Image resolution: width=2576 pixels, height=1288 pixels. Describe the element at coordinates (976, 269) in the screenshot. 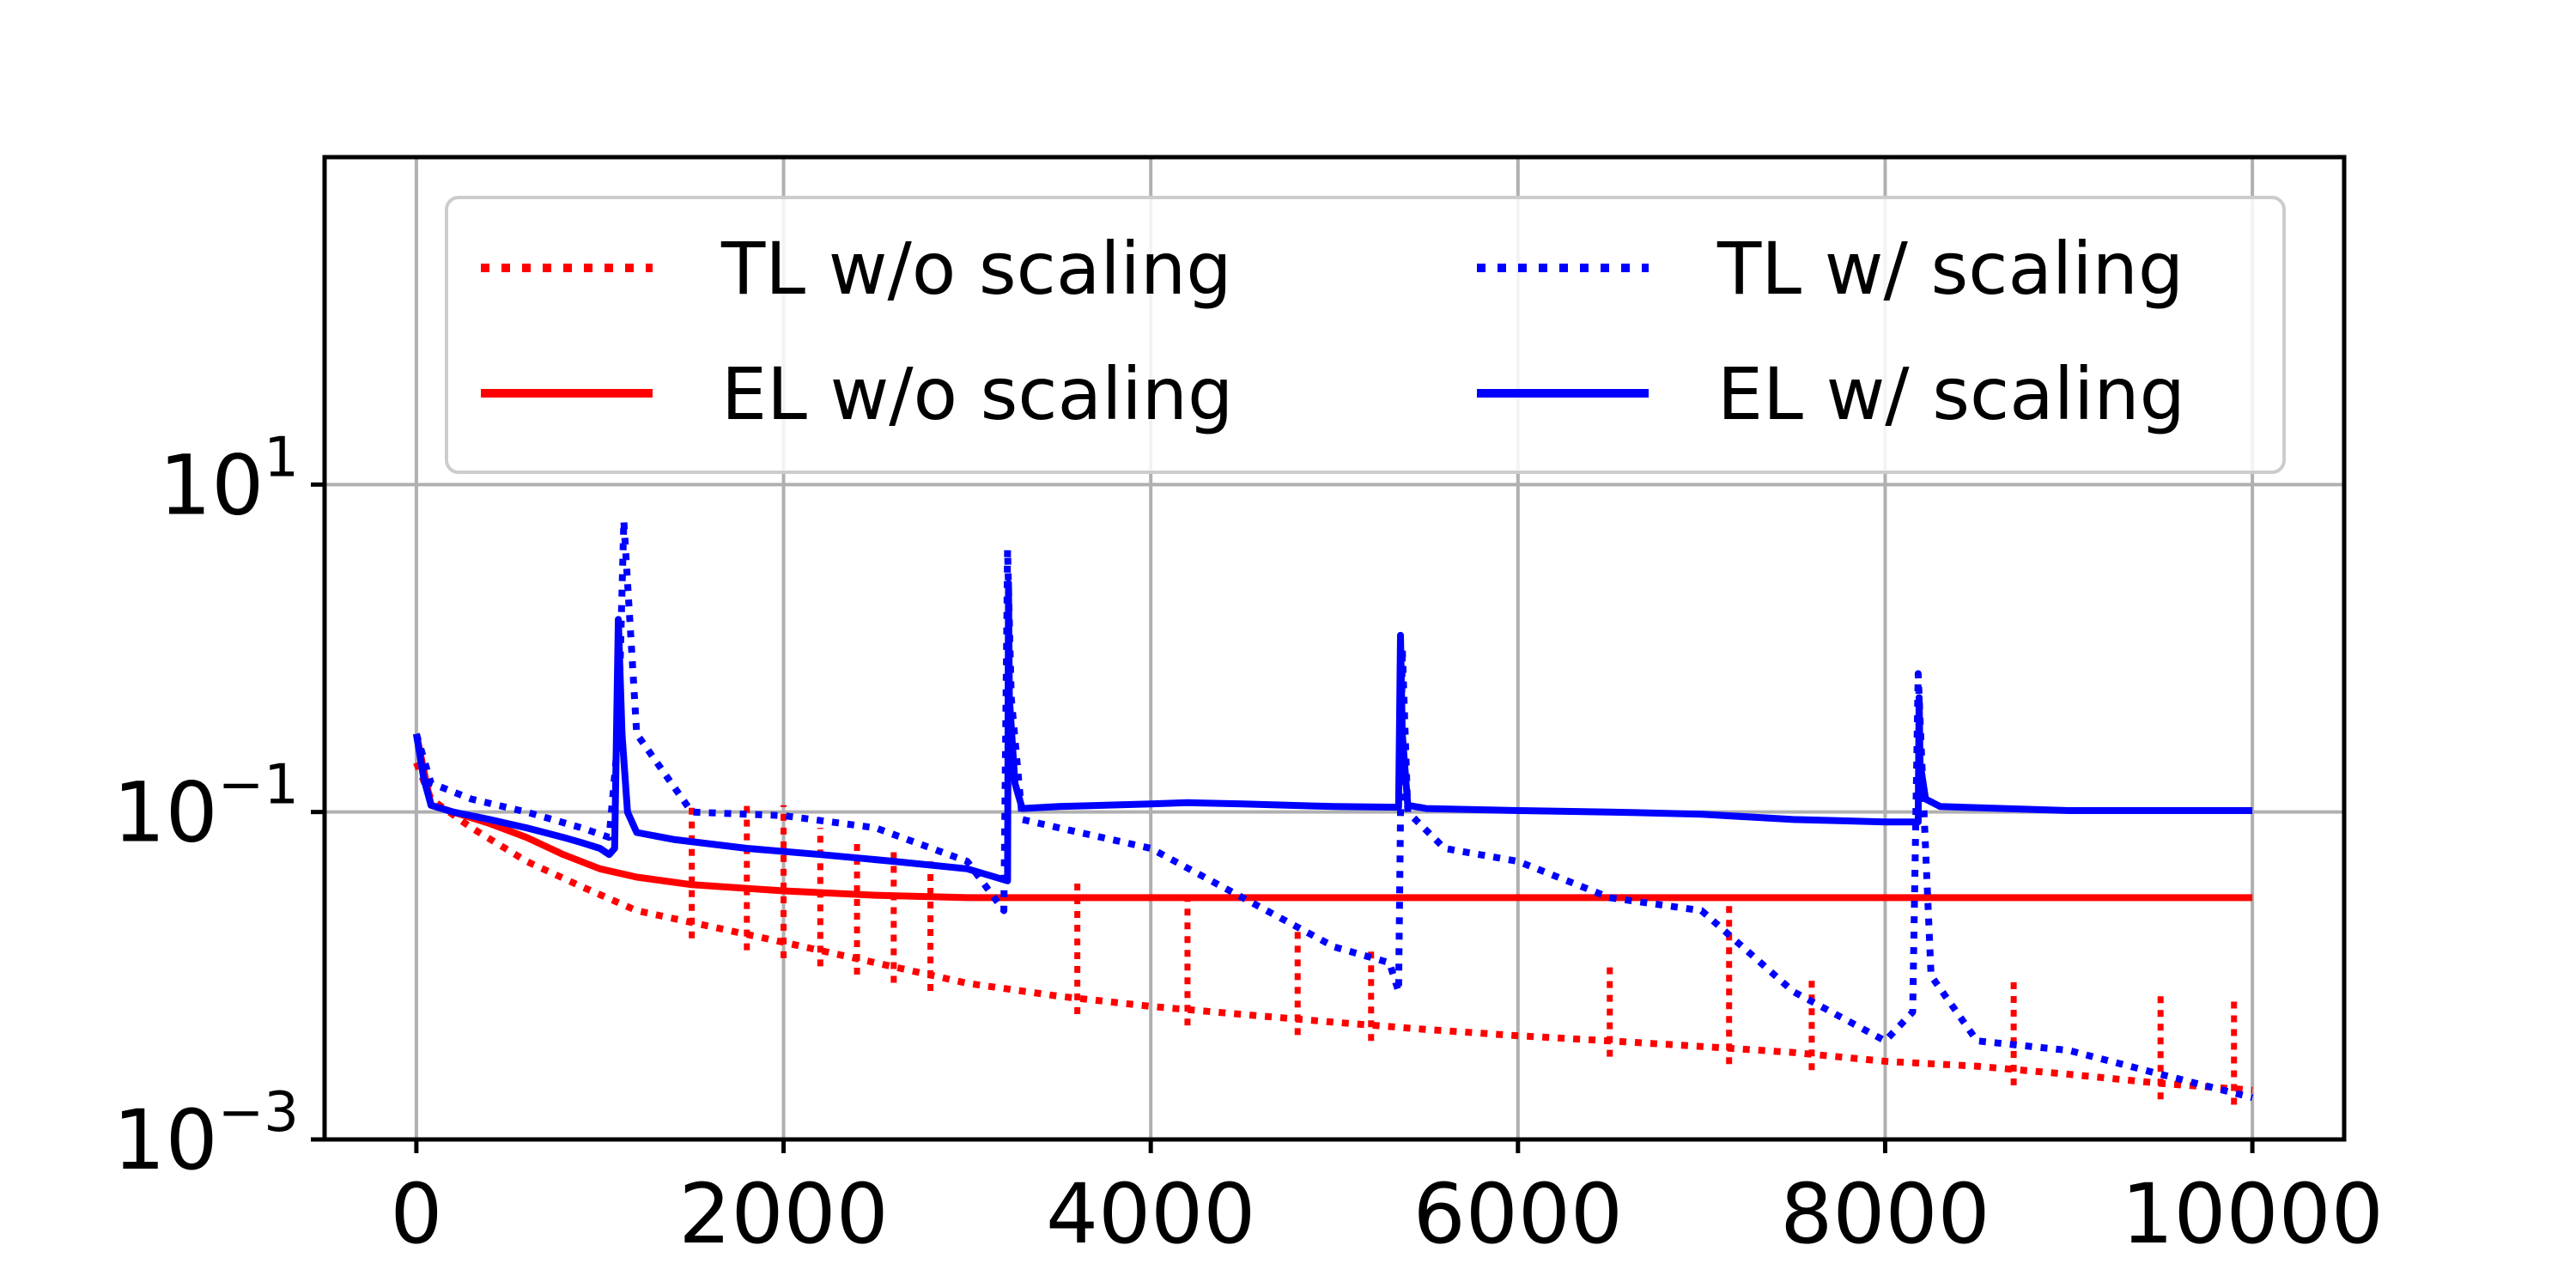

I see `legend-label: TL w/o scaling` at that location.